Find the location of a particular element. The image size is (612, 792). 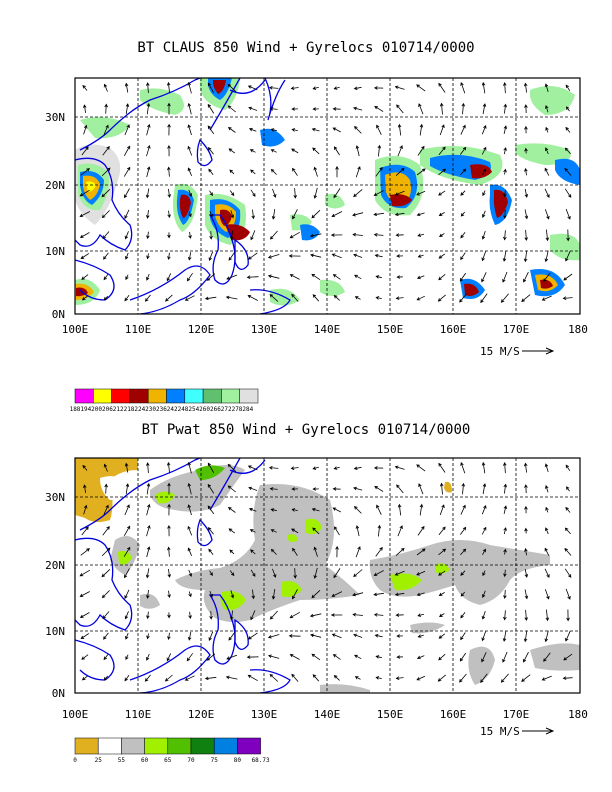

panel2-vector-label: 15 M/S is located at coordinates (500, 731).